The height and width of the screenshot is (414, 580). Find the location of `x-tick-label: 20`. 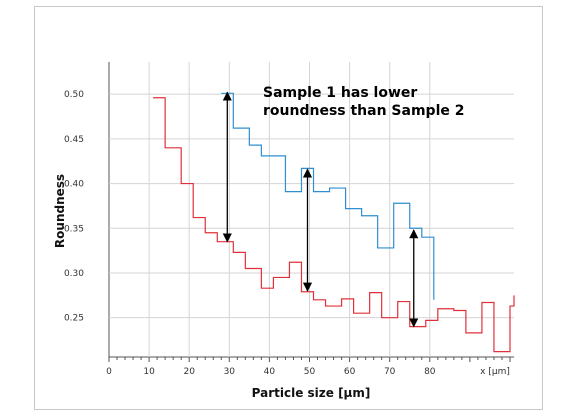

x-tick-label: 20 is located at coordinates (189, 372).